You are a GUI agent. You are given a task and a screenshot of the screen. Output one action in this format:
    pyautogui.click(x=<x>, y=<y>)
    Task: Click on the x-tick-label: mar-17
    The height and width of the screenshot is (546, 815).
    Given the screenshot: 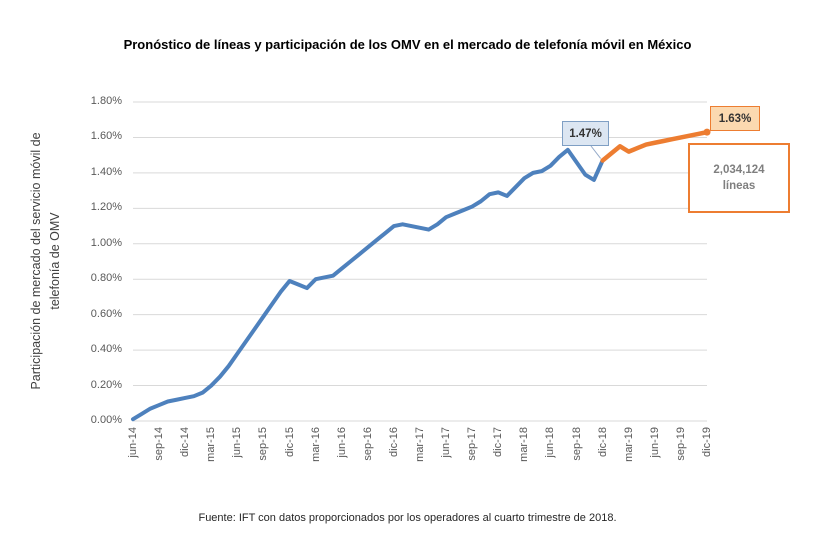 What is the action you would take?
    pyautogui.click(x=420, y=455)
    